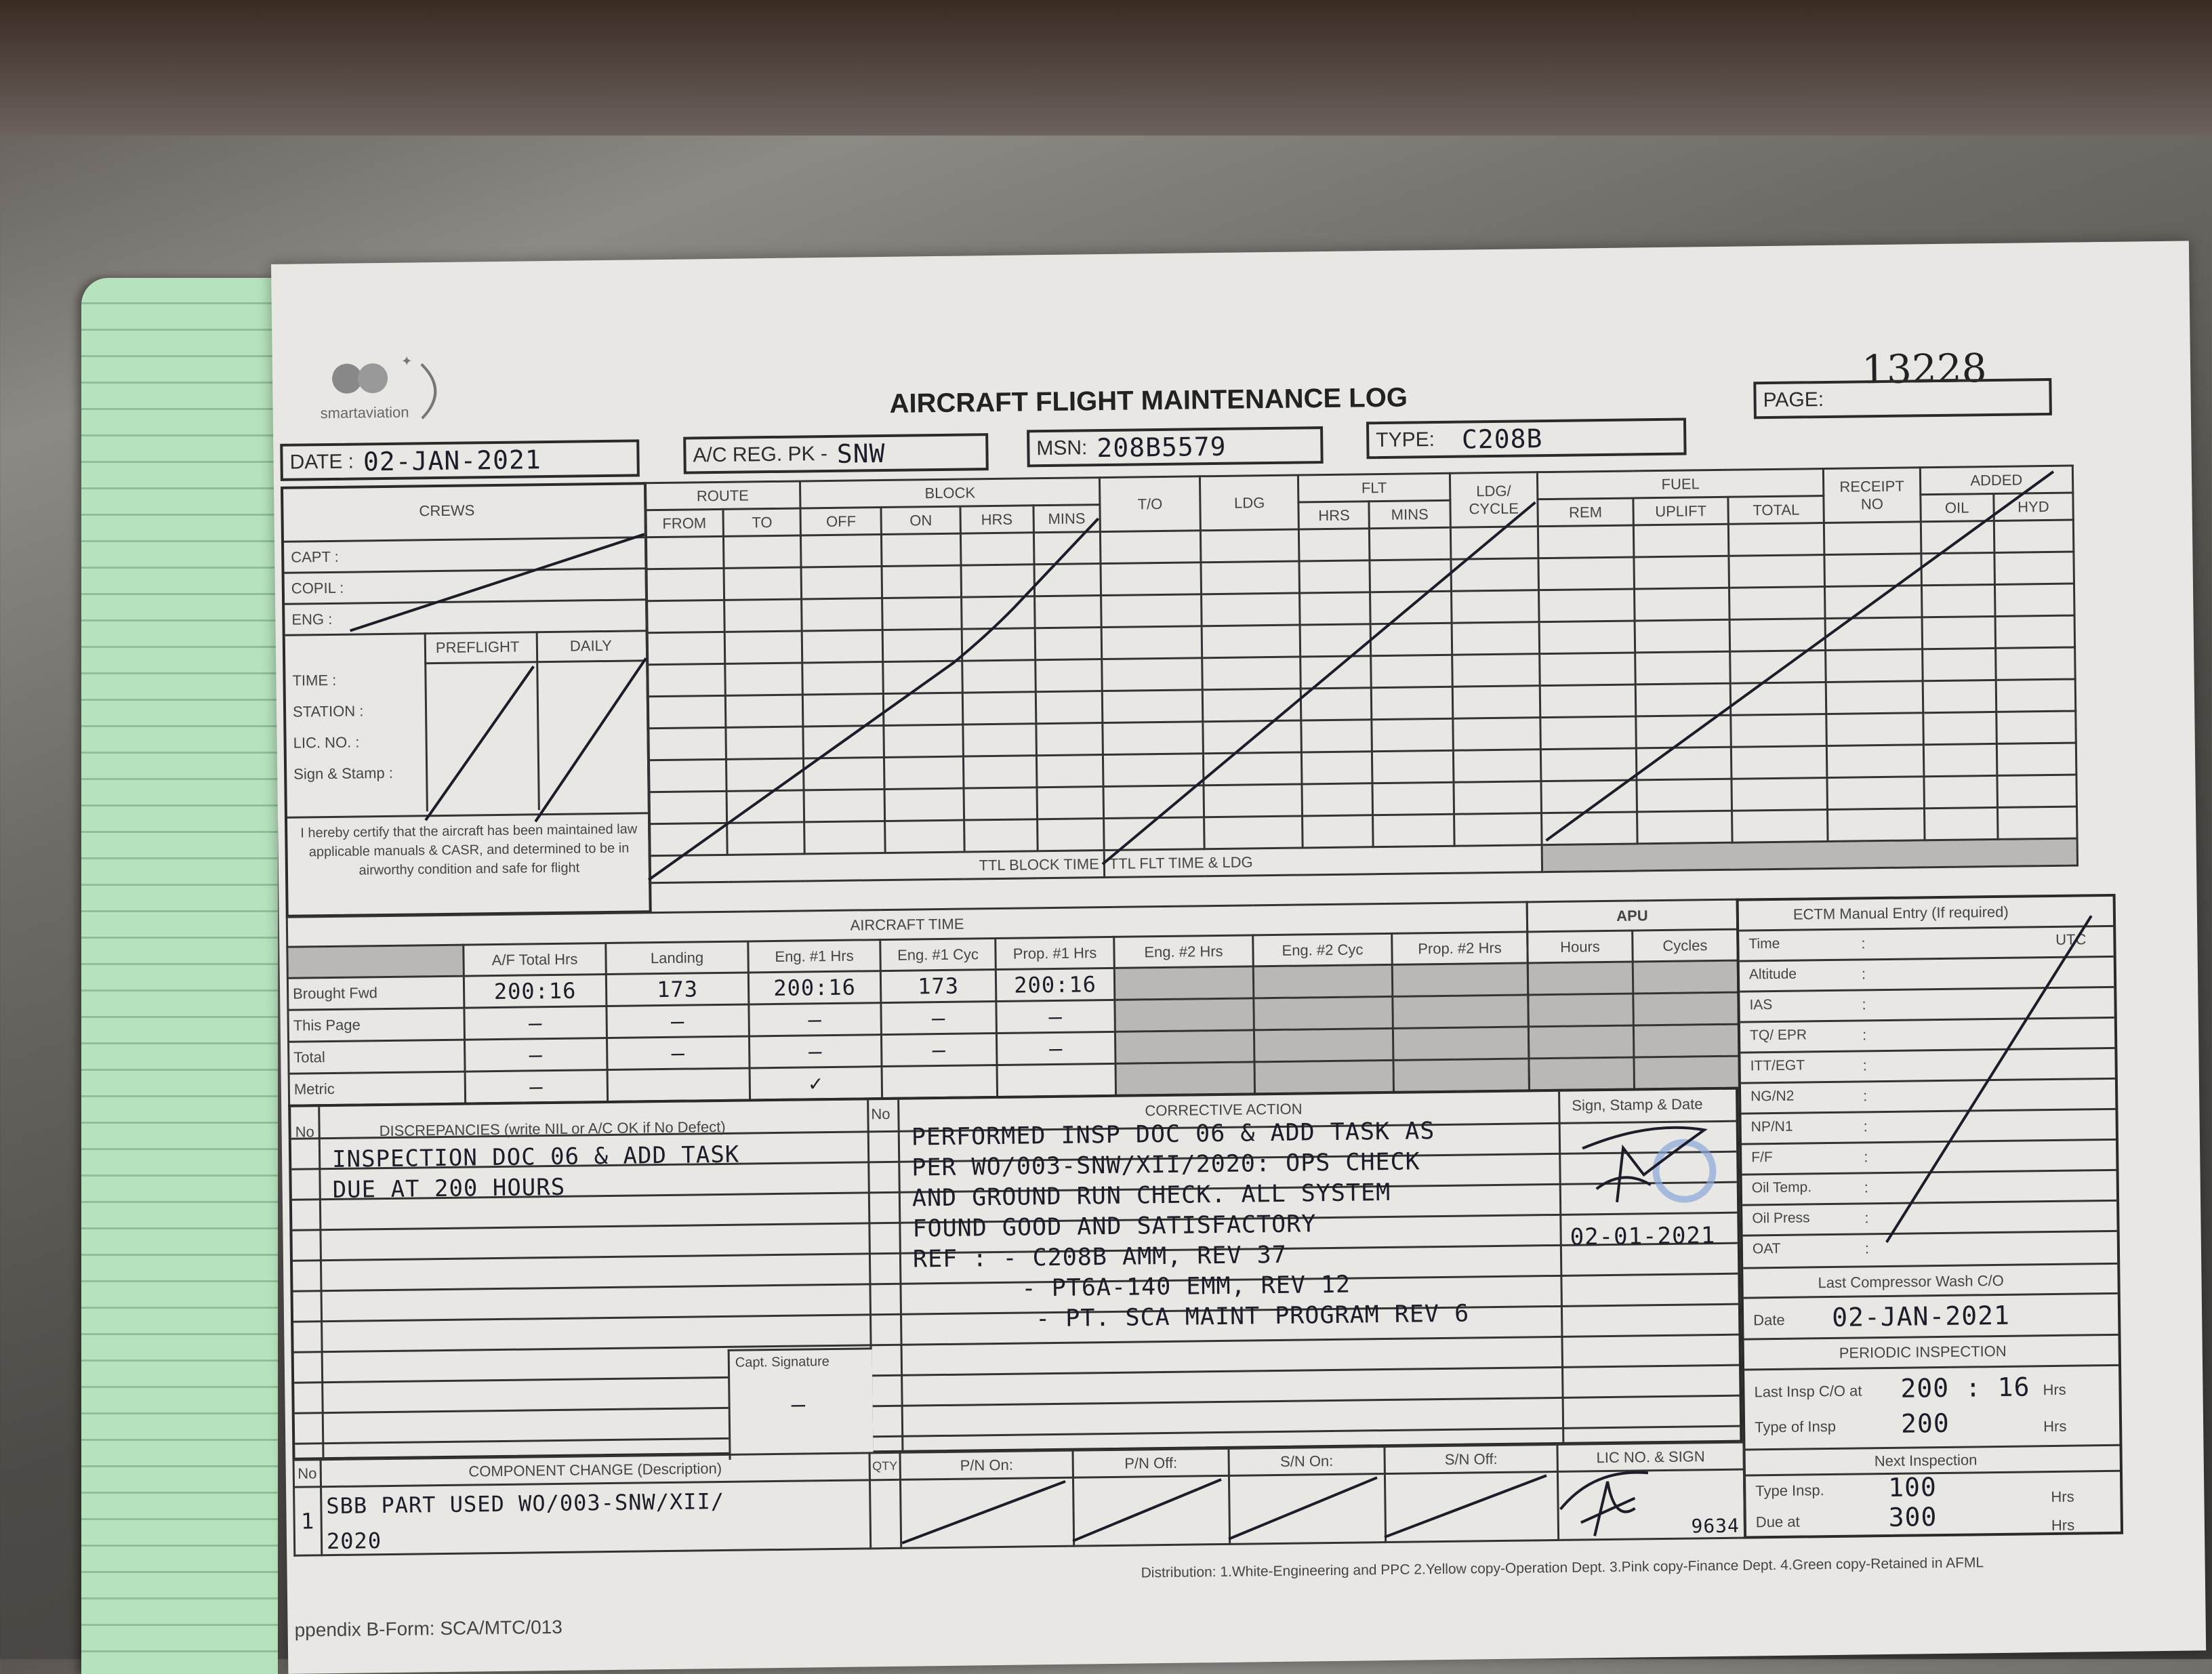 Image resolution: width=2212 pixels, height=1674 pixels. What do you see at coordinates (816, 1083) in the screenshot?
I see `aircraft-time-cell: ✓` at bounding box center [816, 1083].